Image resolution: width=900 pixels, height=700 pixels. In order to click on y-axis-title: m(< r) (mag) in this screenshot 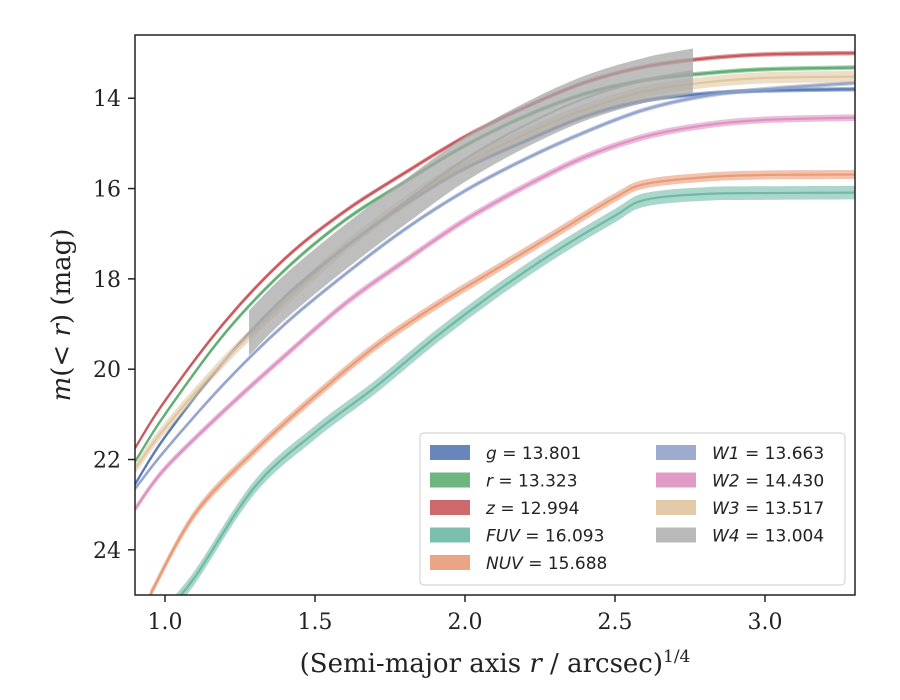, I will do `click(62, 315)`.